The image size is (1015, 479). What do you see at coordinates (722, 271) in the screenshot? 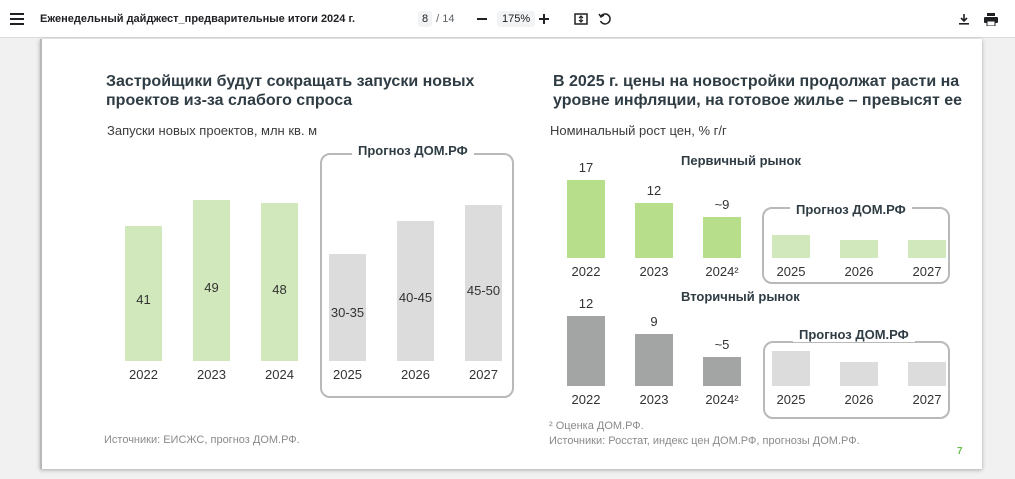
I see `primary-year-label-2: 2024²` at bounding box center [722, 271].